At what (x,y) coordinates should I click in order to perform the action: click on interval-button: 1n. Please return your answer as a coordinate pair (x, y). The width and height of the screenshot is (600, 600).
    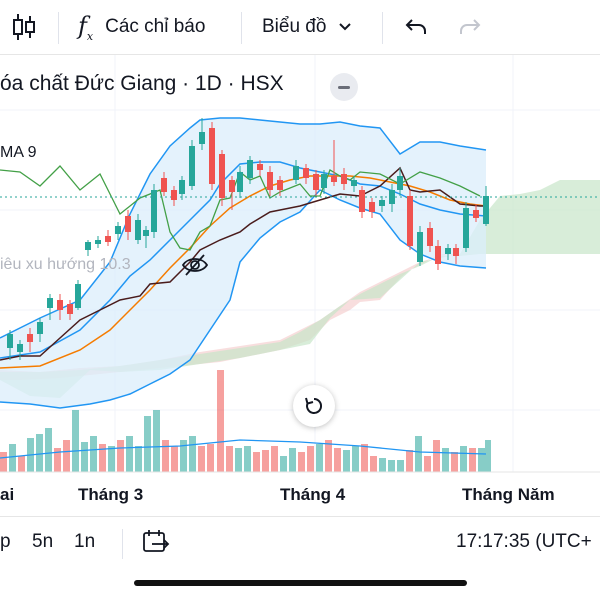
    Looking at the image, I should click on (85, 541).